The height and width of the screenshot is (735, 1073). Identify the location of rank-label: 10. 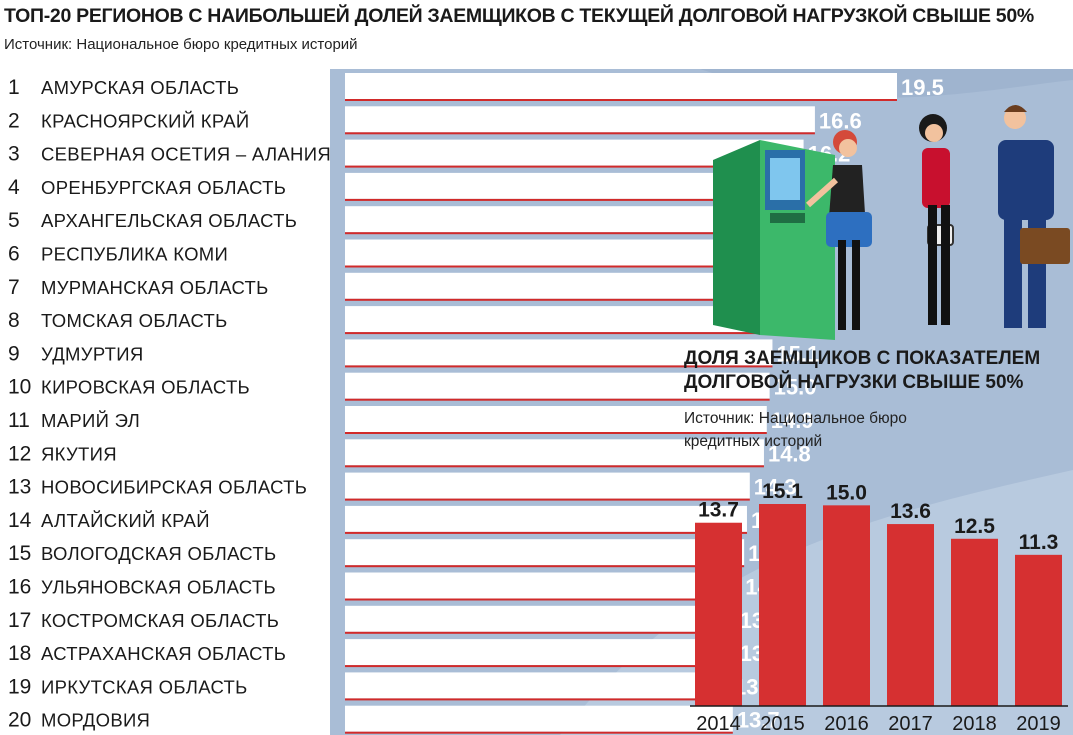
(19, 387).